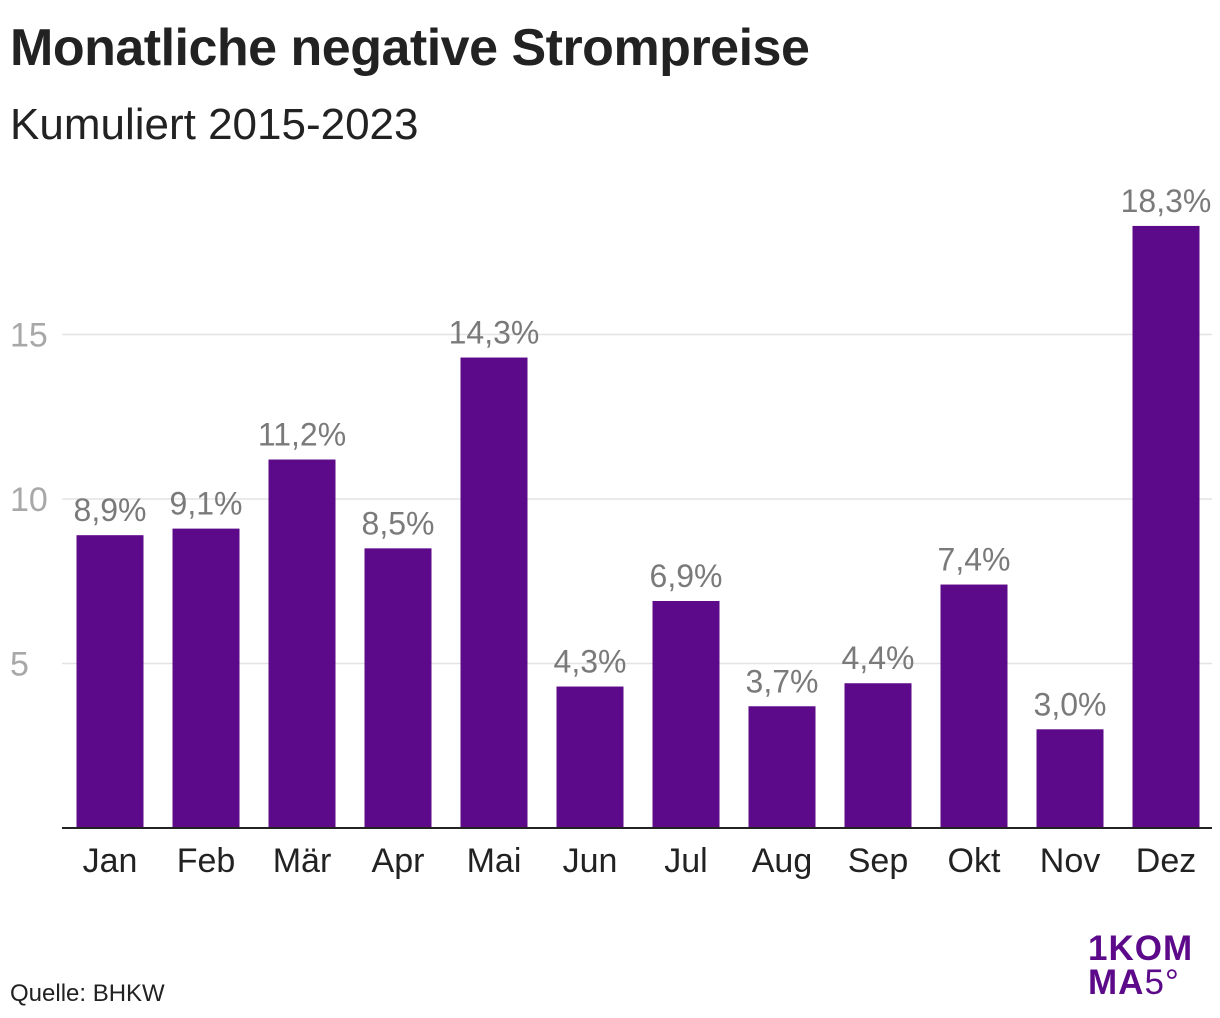 This screenshot has height=1018, width=1220. Describe the element at coordinates (19, 665) in the screenshot. I see `y-tick-label: 5` at that location.